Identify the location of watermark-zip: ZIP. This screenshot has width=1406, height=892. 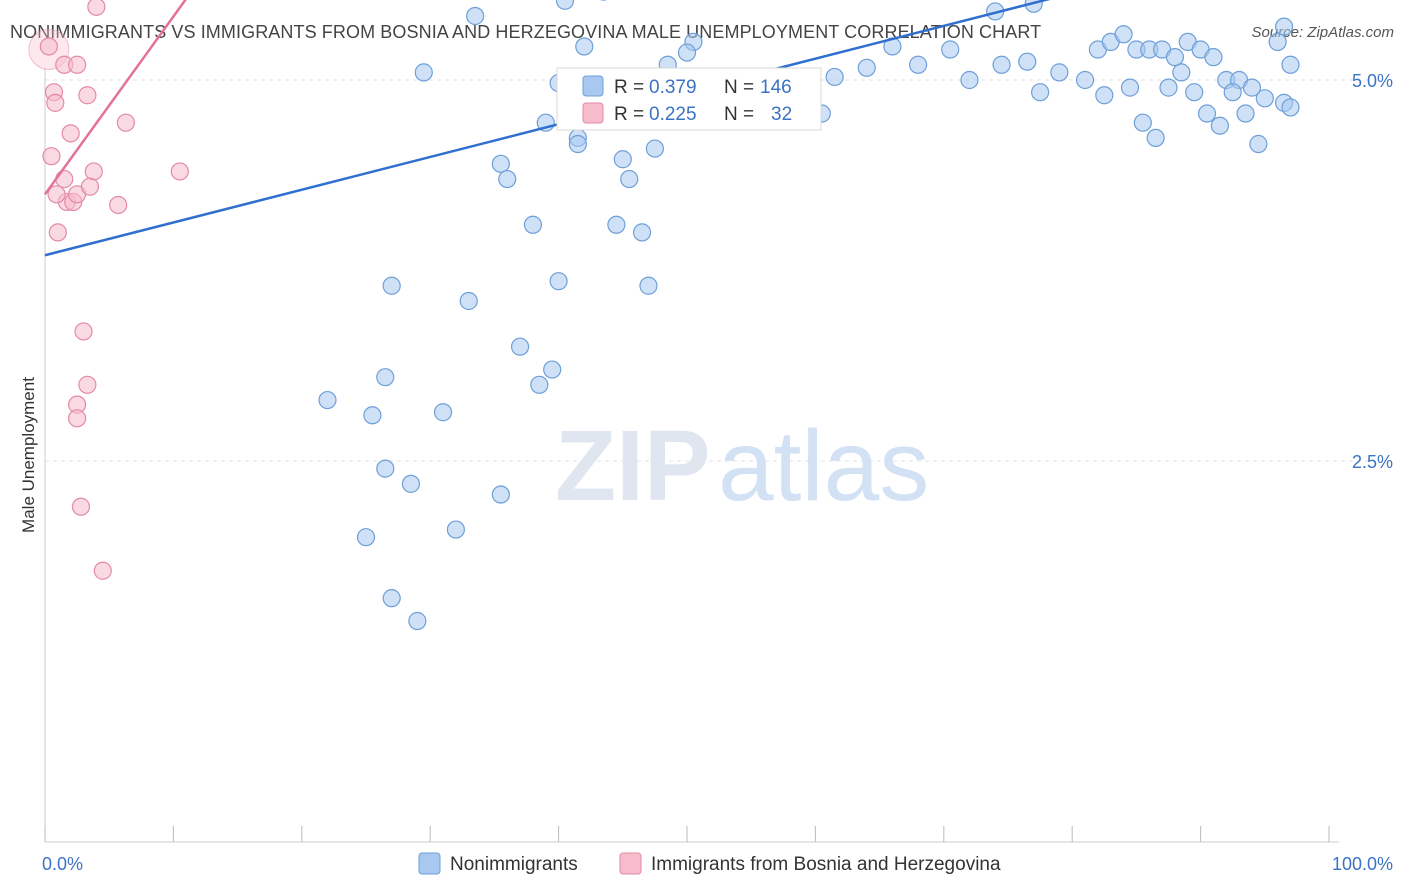
(633, 466).